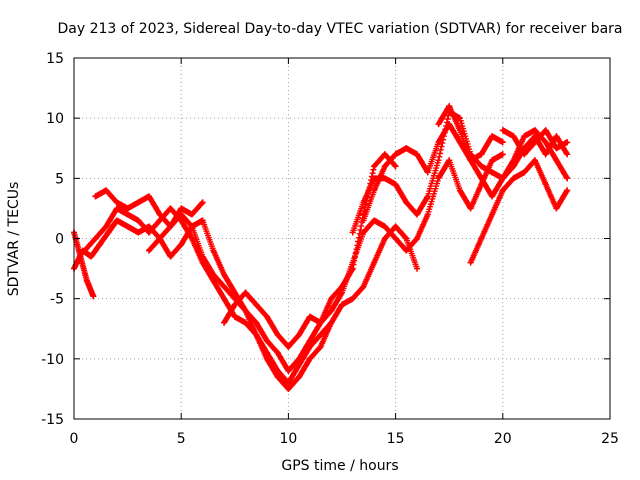  I want to click on series-marker-path, so click(503, 151).